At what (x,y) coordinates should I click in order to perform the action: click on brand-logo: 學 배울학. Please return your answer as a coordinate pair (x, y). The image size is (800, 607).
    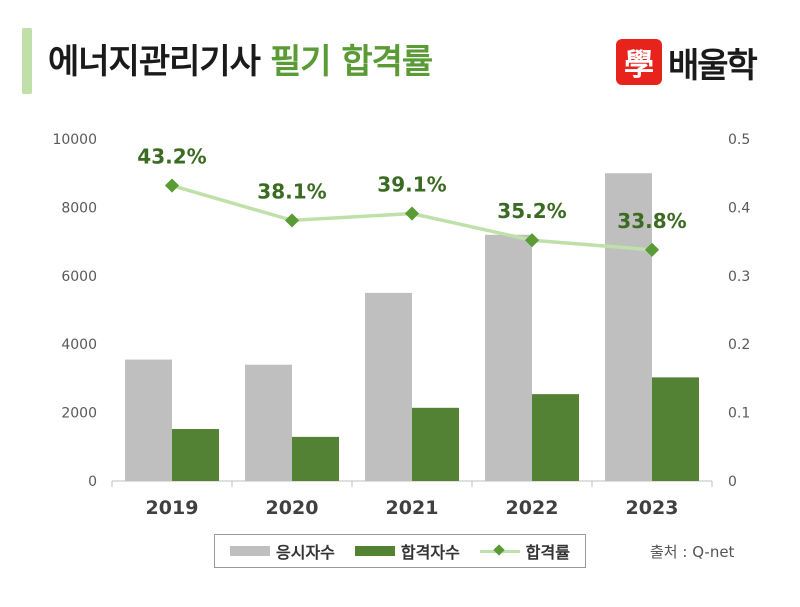
    Looking at the image, I should click on (687, 62).